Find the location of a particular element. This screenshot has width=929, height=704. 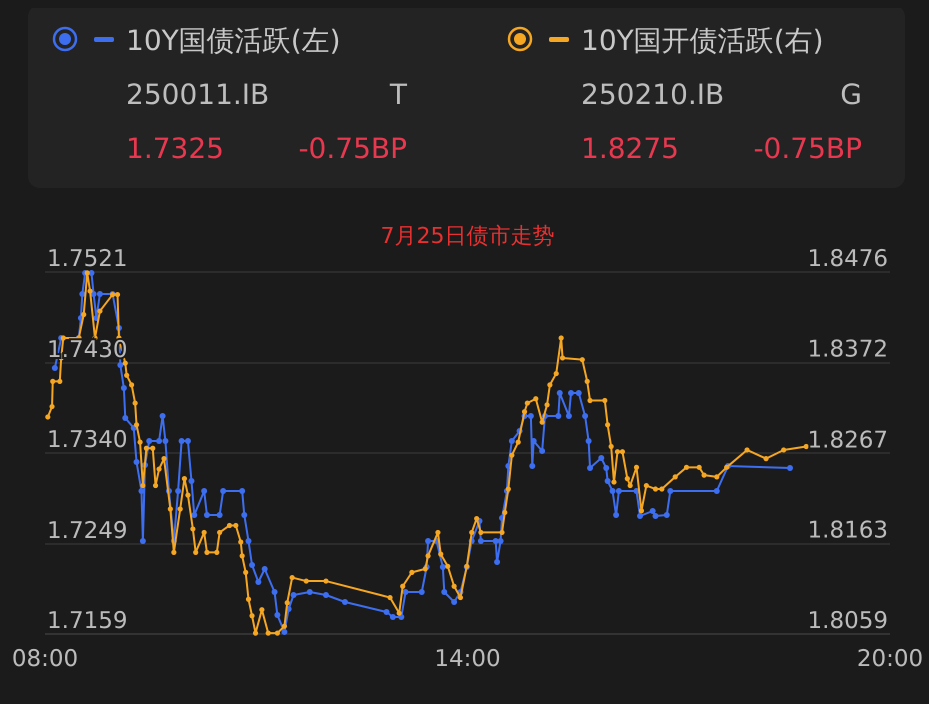

x-tick-label: 14:00 is located at coordinates (467, 659).